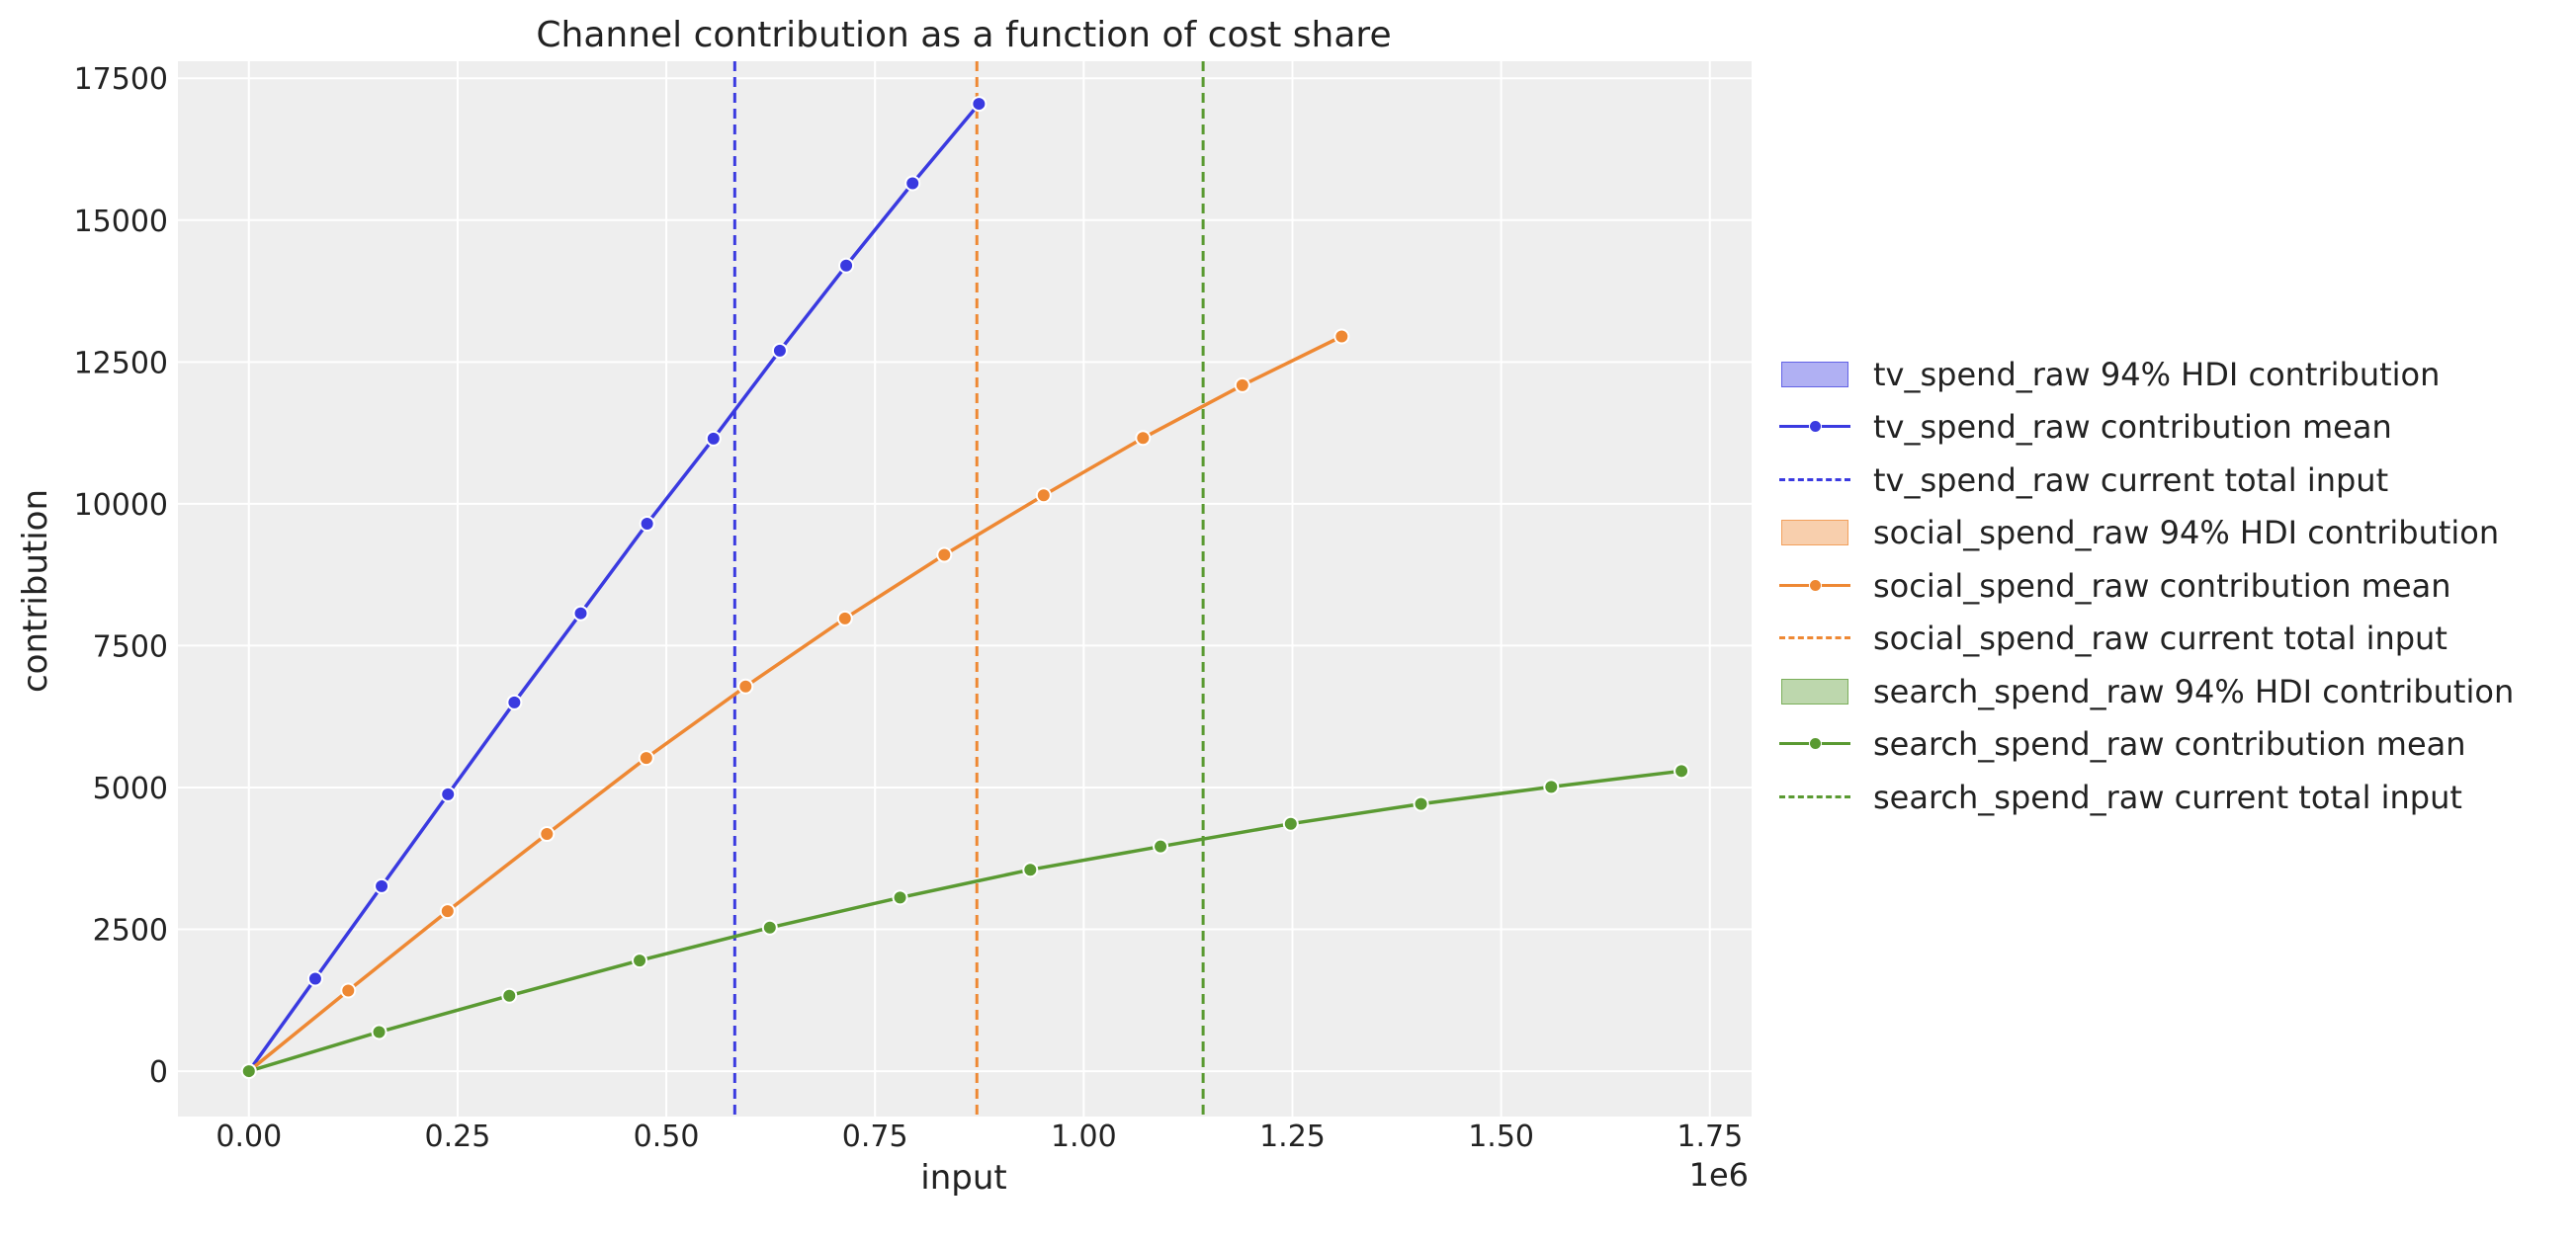  I want to click on y-tick-labels: 0 2500 5000 7500 10000 12500 15000 17500, so click(121, 576).